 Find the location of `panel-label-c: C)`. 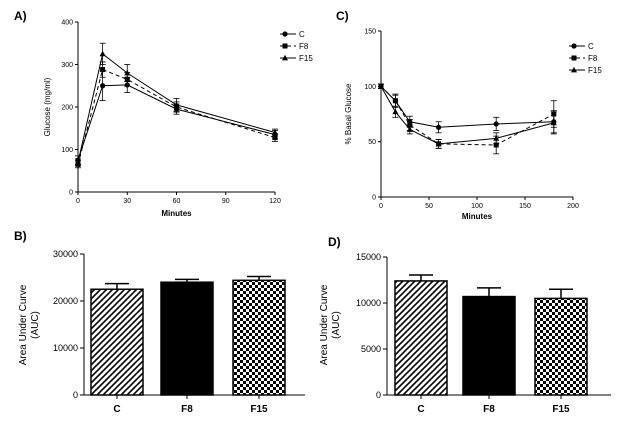

panel-label-c: C) is located at coordinates (342, 16).